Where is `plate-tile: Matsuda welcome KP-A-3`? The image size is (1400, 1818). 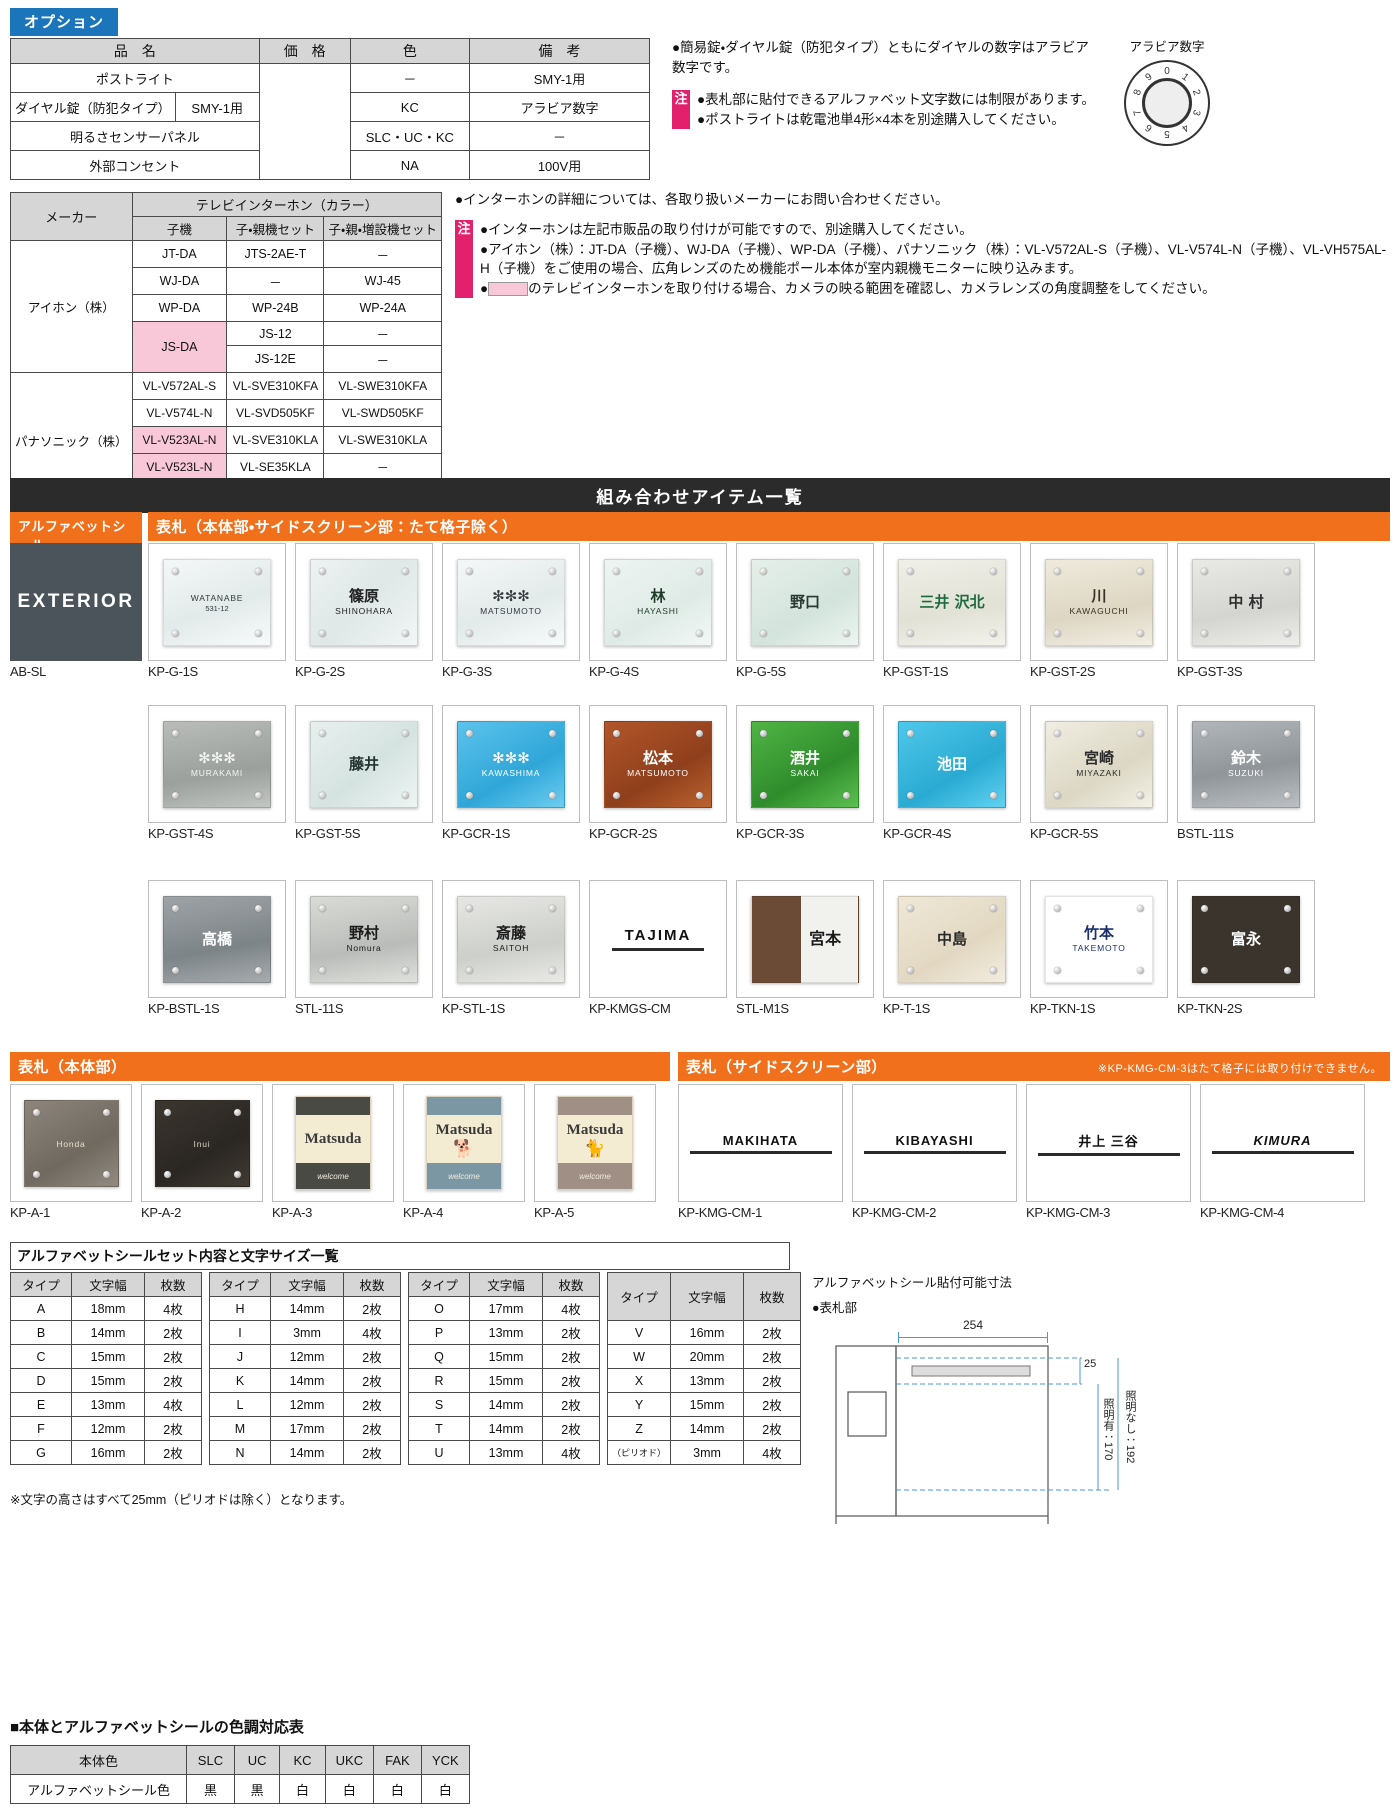 plate-tile: Matsuda welcome KP-A-3 is located at coordinates (333, 1152).